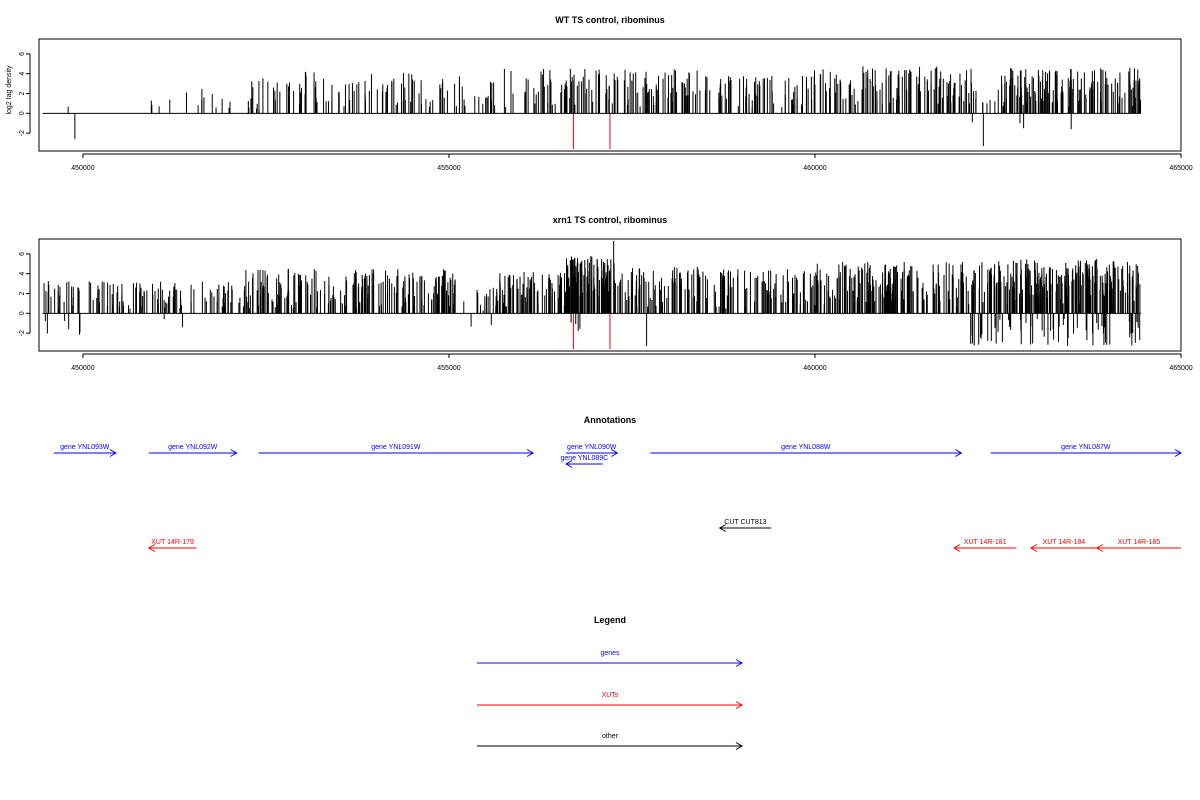 The image size is (1200, 800). Describe the element at coordinates (592, 108) in the screenshot. I see `wt-density-bars` at that location.